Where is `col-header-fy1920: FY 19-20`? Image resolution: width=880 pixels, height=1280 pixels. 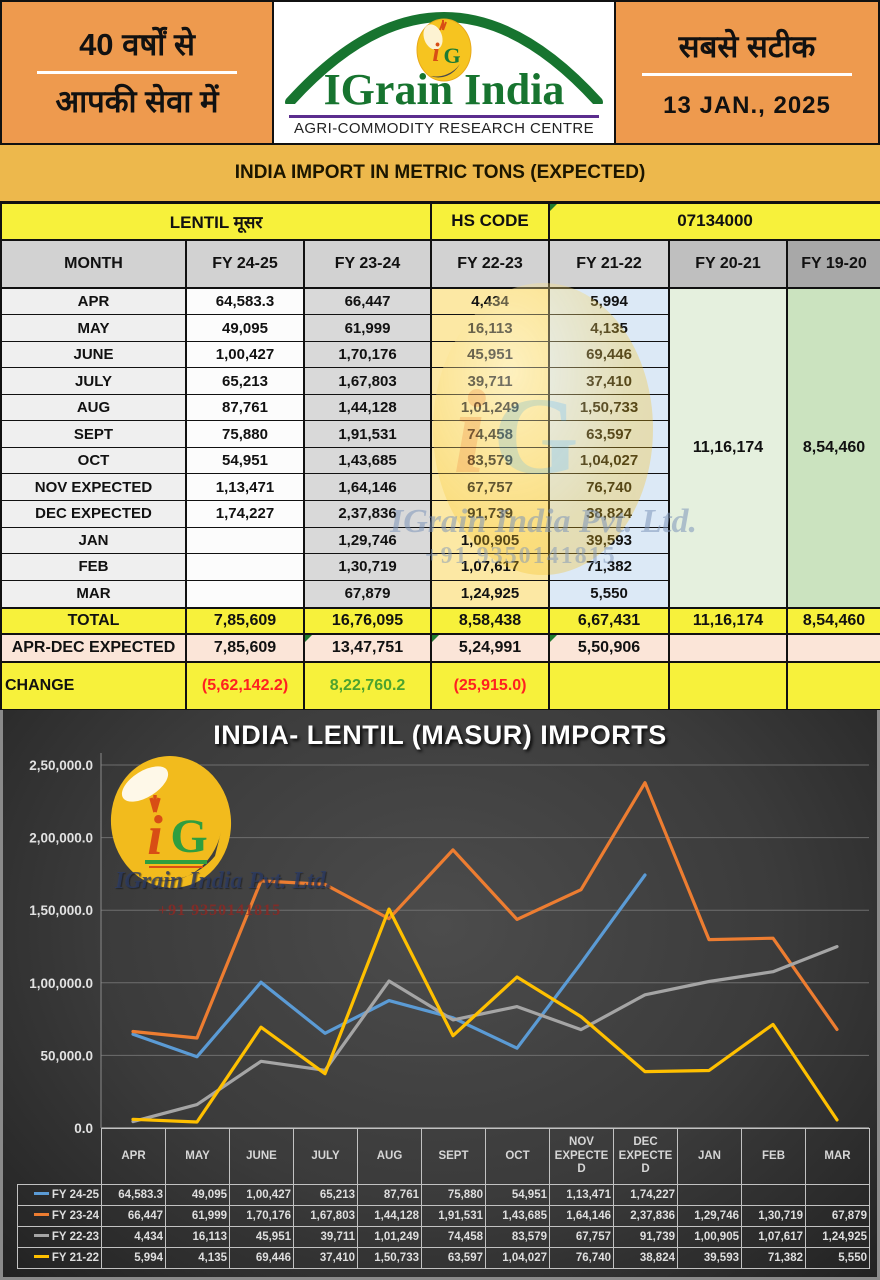 col-header-fy1920: FY 19-20 is located at coordinates (833, 264).